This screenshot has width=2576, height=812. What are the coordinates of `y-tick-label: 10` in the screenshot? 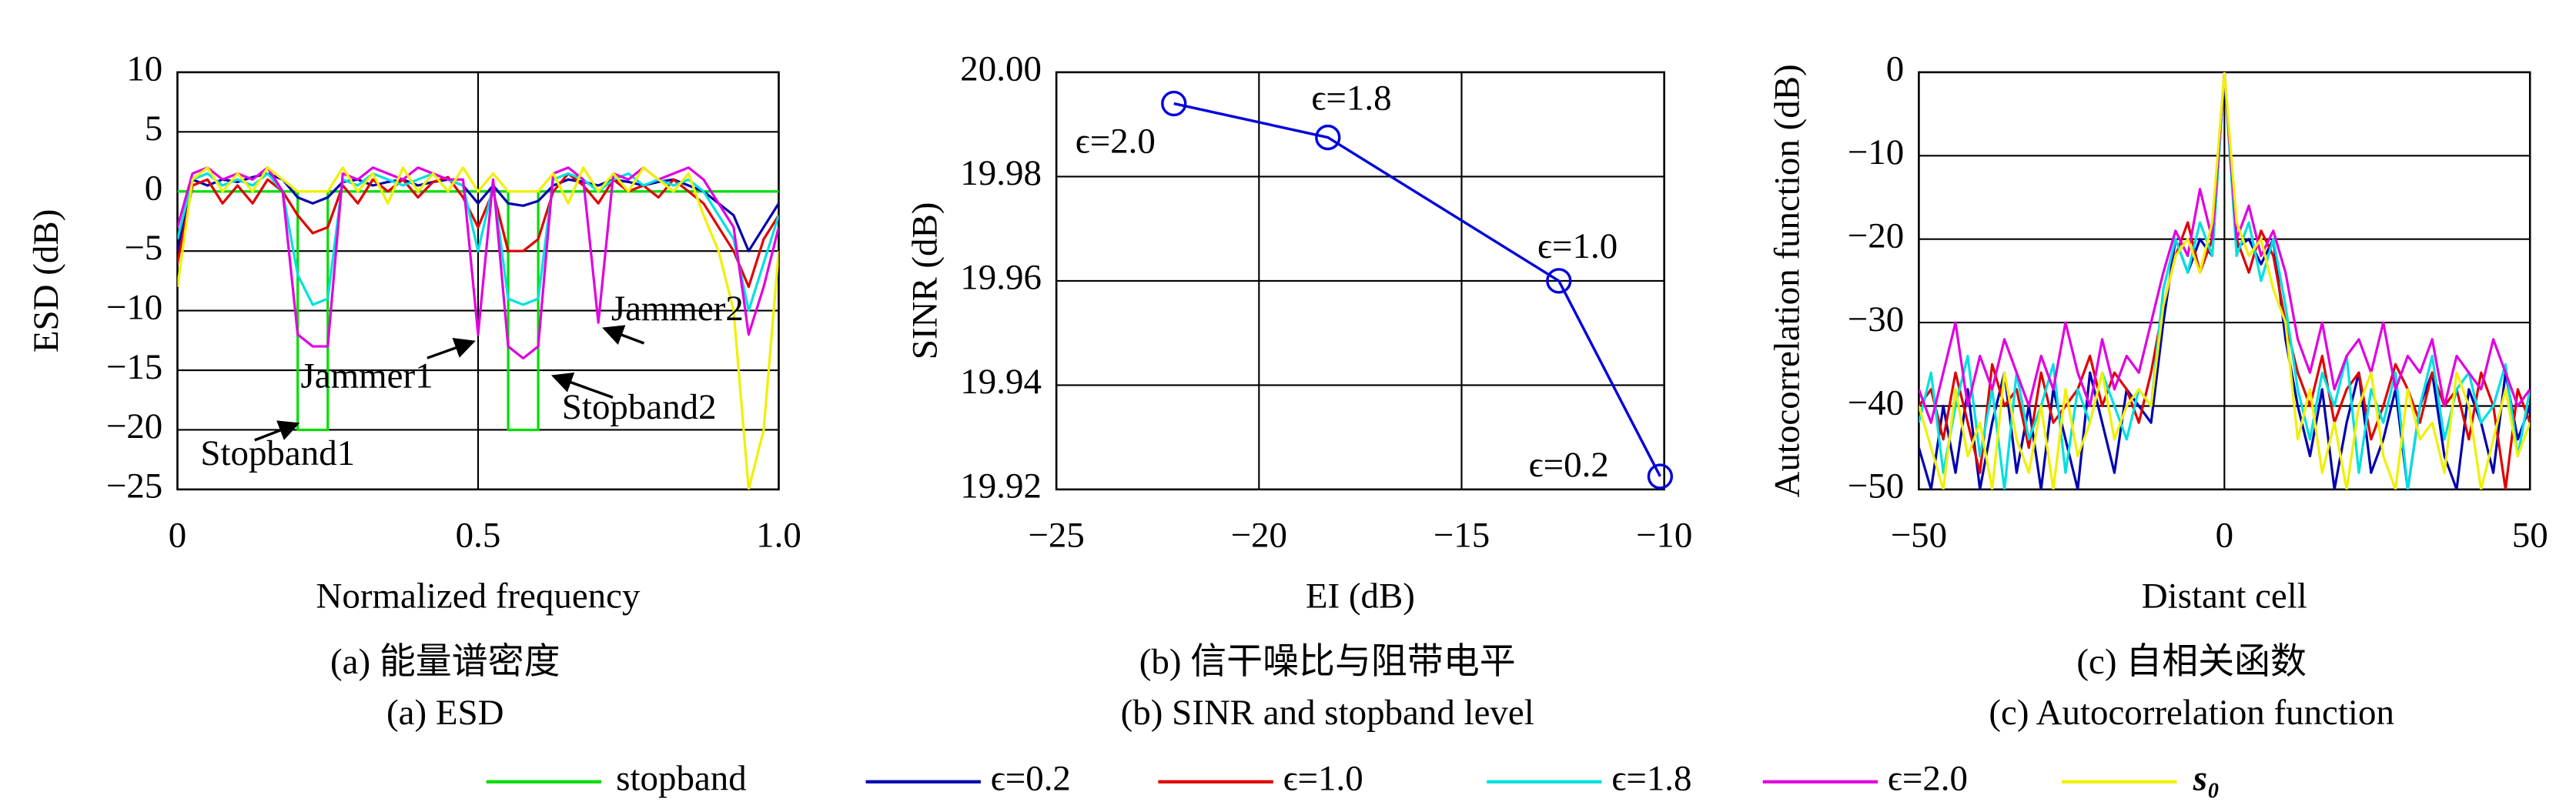 It's located at (144, 69).